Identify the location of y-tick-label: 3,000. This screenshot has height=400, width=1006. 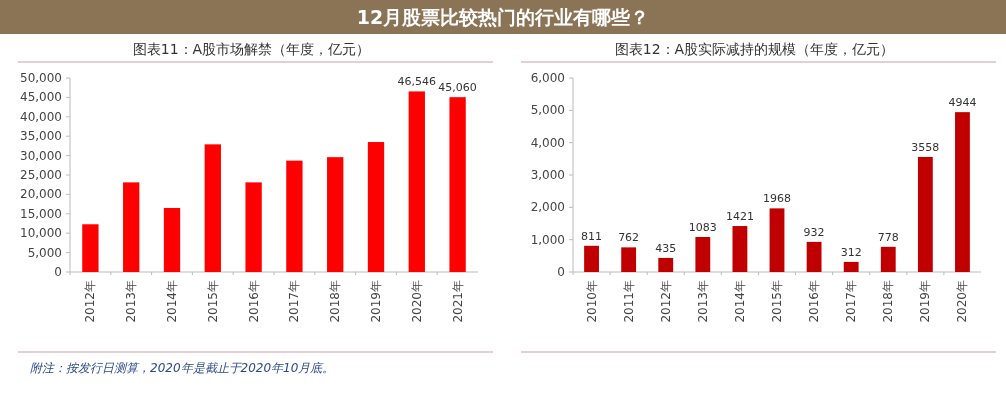
(547, 175).